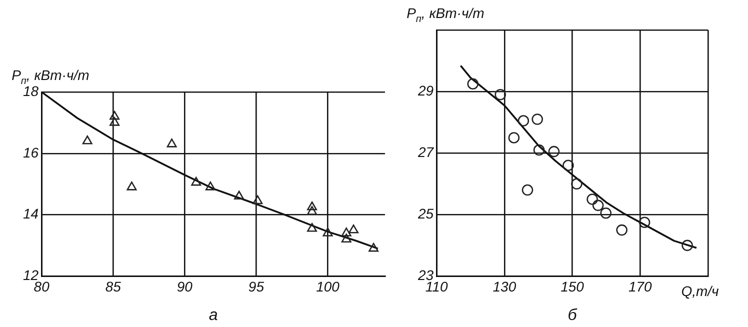  I want to click on y-tick-label: 16, so click(30, 152).